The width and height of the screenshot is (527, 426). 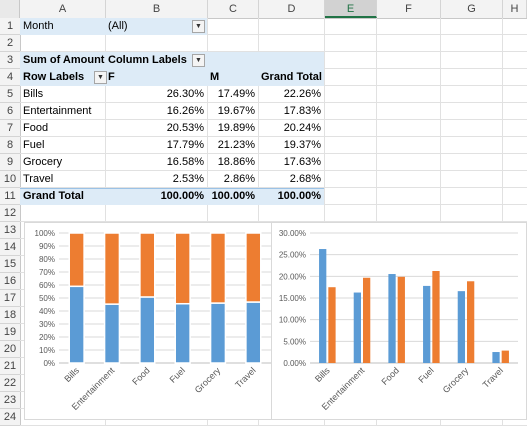 I want to click on pivot-row-label: Grocery, so click(x=43, y=162).